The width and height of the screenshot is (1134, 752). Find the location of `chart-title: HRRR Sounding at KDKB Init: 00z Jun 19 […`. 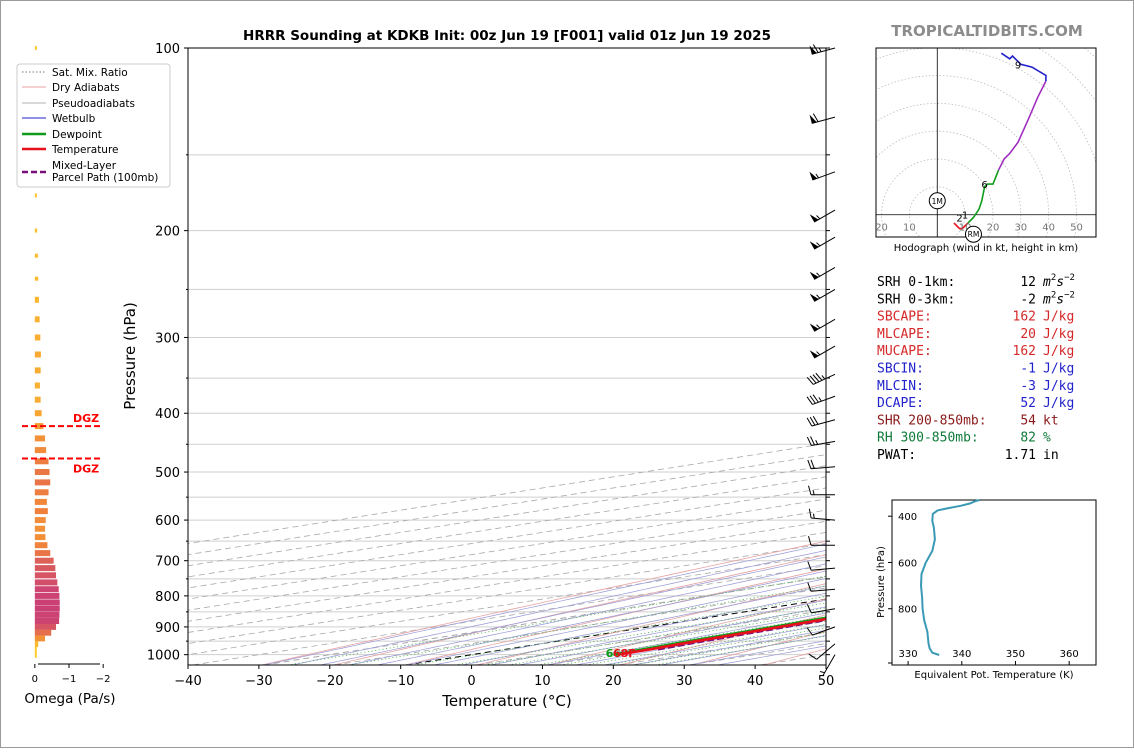

chart-title: HRRR Sounding at KDKB Init: 00z Jun 19 [… is located at coordinates (507, 36).